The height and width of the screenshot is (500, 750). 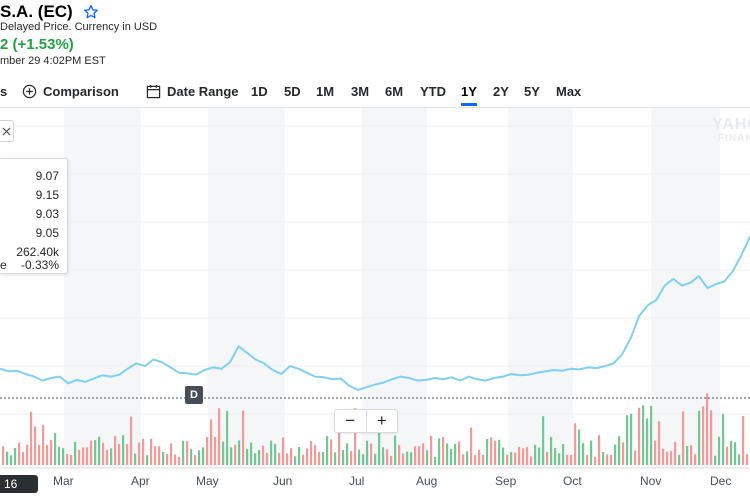 What do you see at coordinates (53, 61) in the screenshot?
I see `quote-timestamp: mber 29 4:02PM EST` at bounding box center [53, 61].